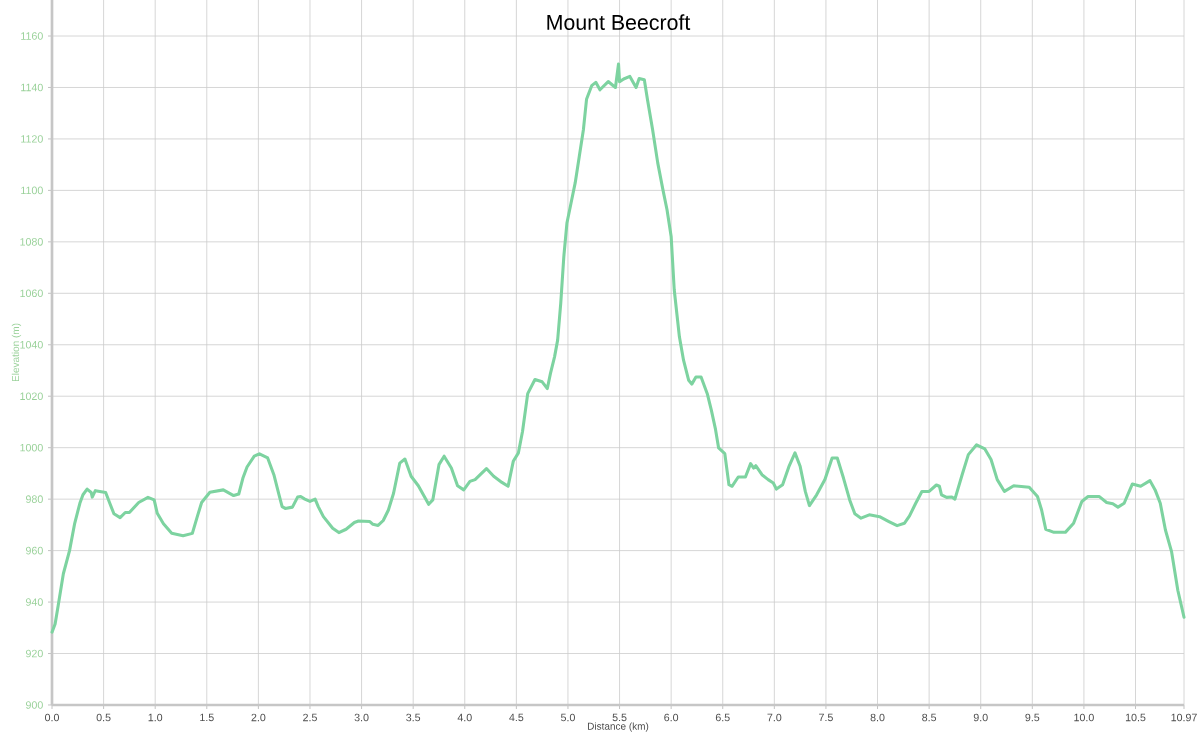  Describe the element at coordinates (774, 717) in the screenshot. I see `x-tick-label: 7.0` at that location.